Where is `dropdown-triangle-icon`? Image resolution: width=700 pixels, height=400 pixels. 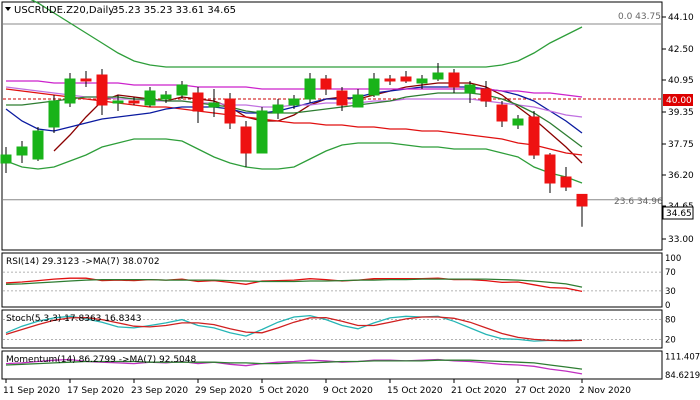
dropdown-triangle-icon is located at coordinates (8, 9).